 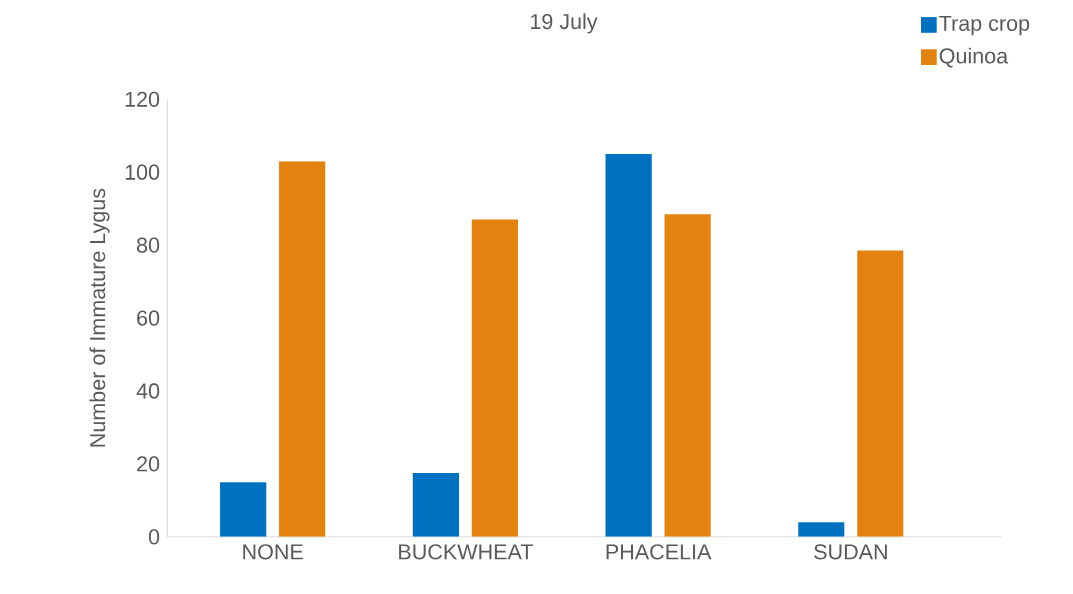 What do you see at coordinates (984, 25) in the screenshot?
I see `legend-label: Trap crop` at bounding box center [984, 25].